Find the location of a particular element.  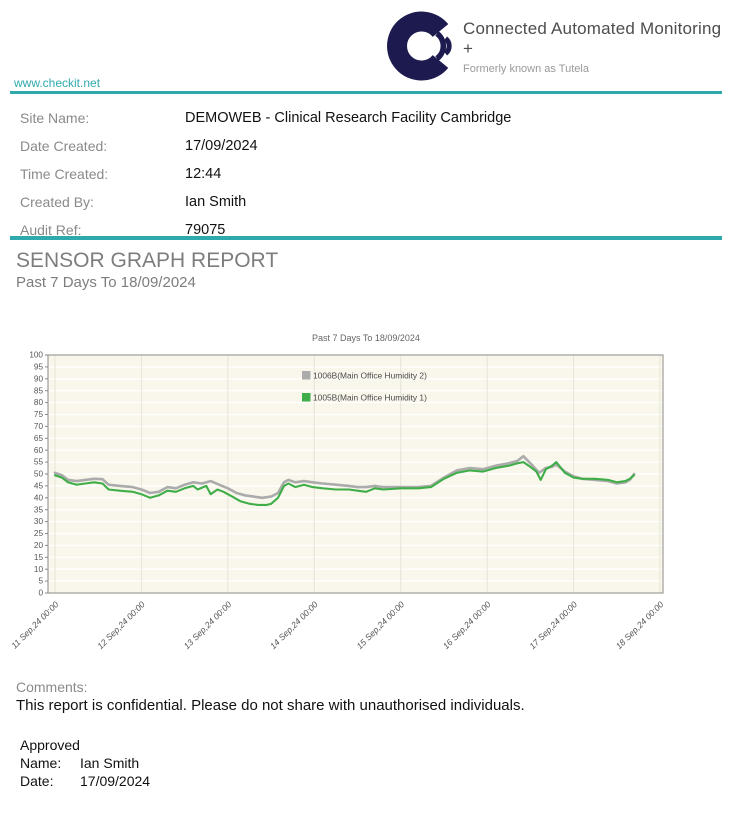

legend-label-0: 1006B(Main Office Humidity 2) is located at coordinates (370, 376).